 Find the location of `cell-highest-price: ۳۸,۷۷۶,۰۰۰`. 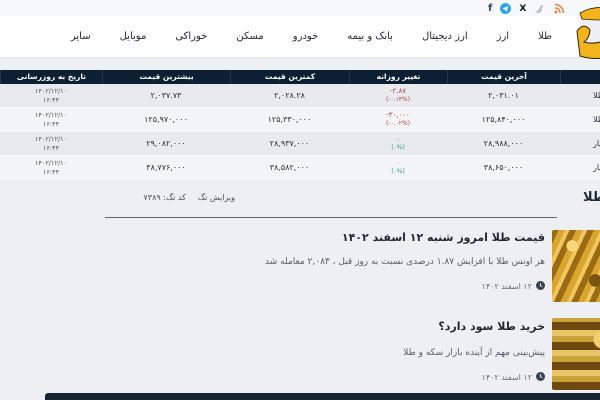

cell-highest-price: ۳۸,۷۷۶,۰۰۰ is located at coordinates (166, 167).